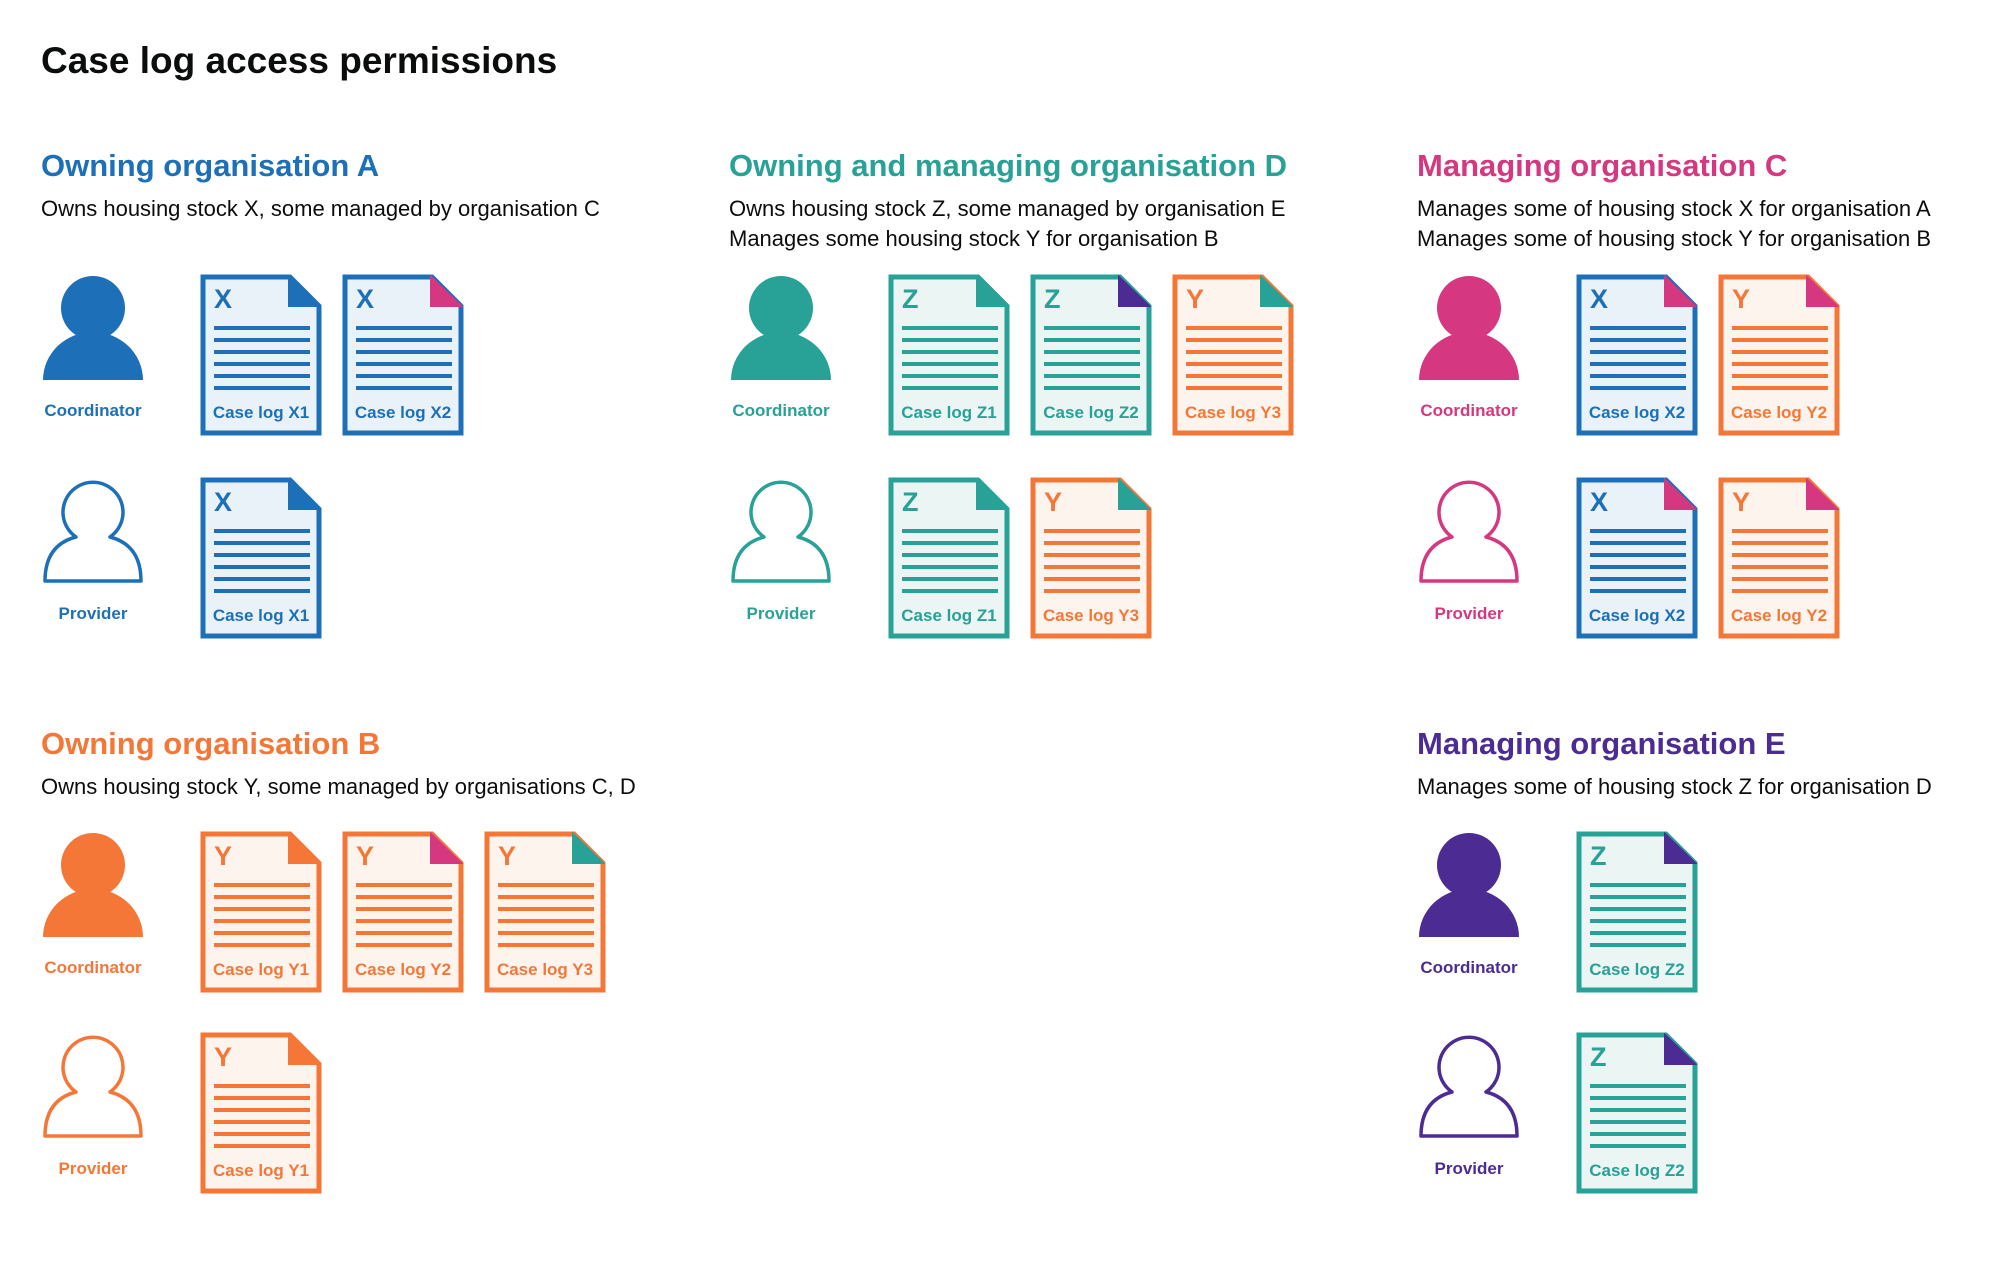  What do you see at coordinates (211, 743) in the screenshot?
I see `org-heading: Owning organisation B` at bounding box center [211, 743].